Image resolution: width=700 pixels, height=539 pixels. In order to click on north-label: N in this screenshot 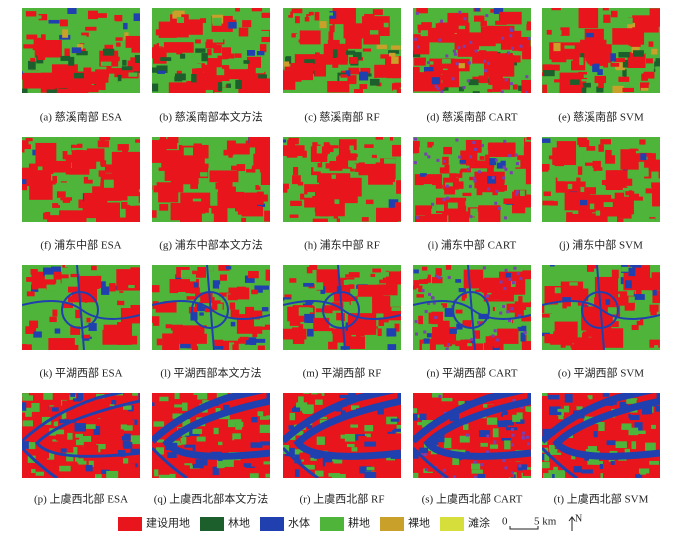, I will do `click(578, 518)`.